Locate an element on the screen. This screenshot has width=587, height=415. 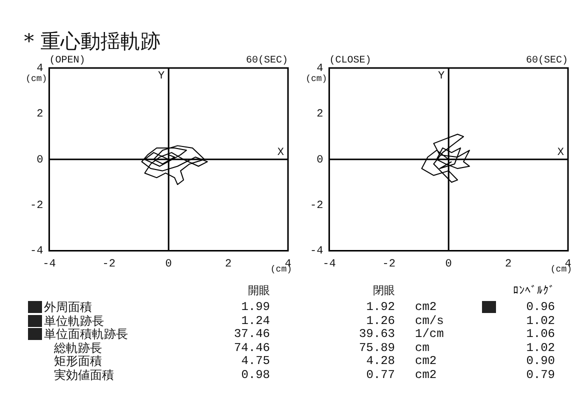
text: (CLOSE) is located at coordinates (350, 60).